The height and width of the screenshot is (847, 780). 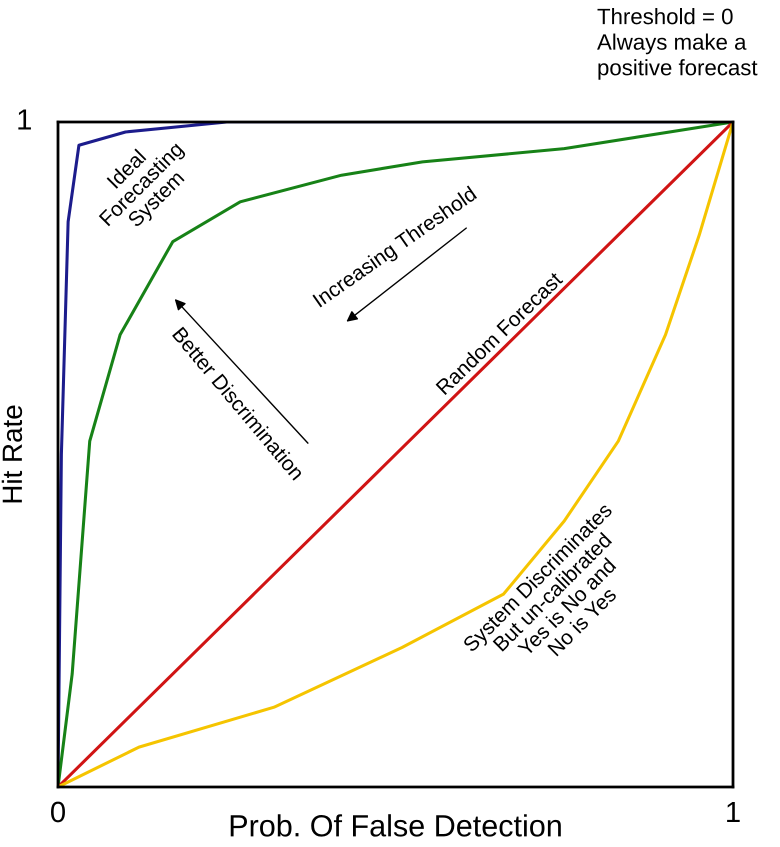 I want to click on x-axis-title: Prob. Of False Detection, so click(x=395, y=825).